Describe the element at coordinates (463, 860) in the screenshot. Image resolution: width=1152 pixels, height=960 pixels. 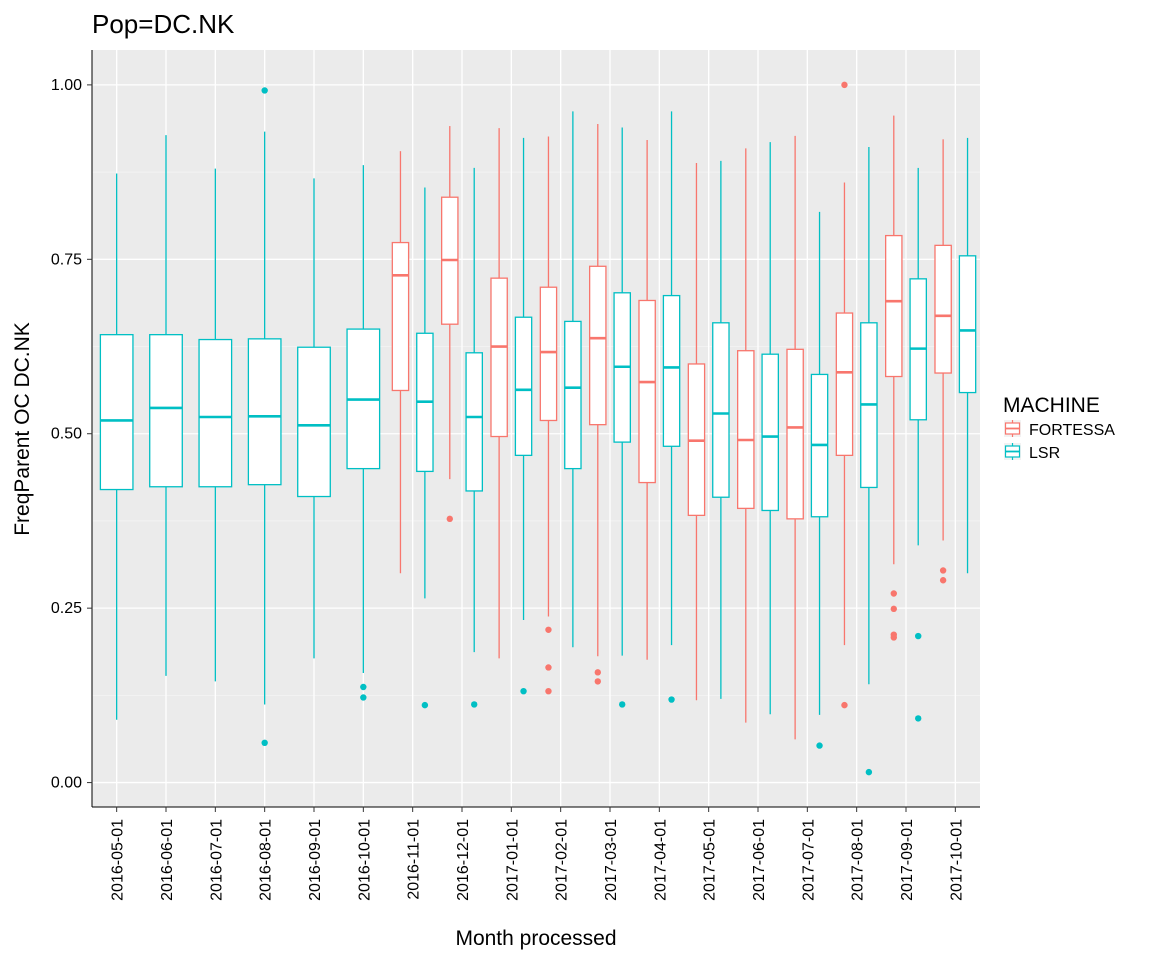
I see `x-tick-label: 2016-12-01` at that location.